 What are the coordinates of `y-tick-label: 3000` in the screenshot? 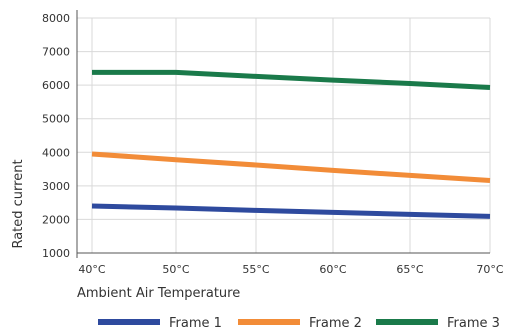 It's located at (56, 186).